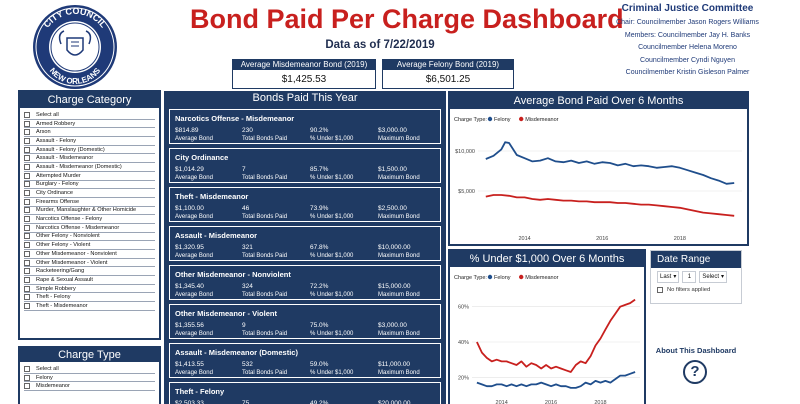  What do you see at coordinates (89, 263) in the screenshot?
I see `charge-category-option: Other Misdemeanor - Violent` at bounding box center [89, 263].